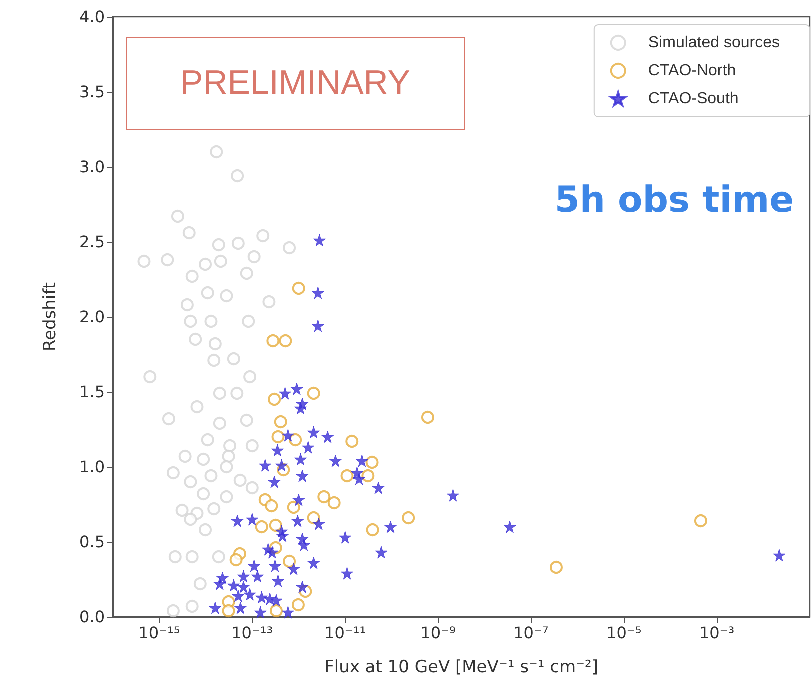 This screenshot has height=693, width=812. Describe the element at coordinates (50, 317) in the screenshot. I see `y-axis-title: Redshift` at that location.